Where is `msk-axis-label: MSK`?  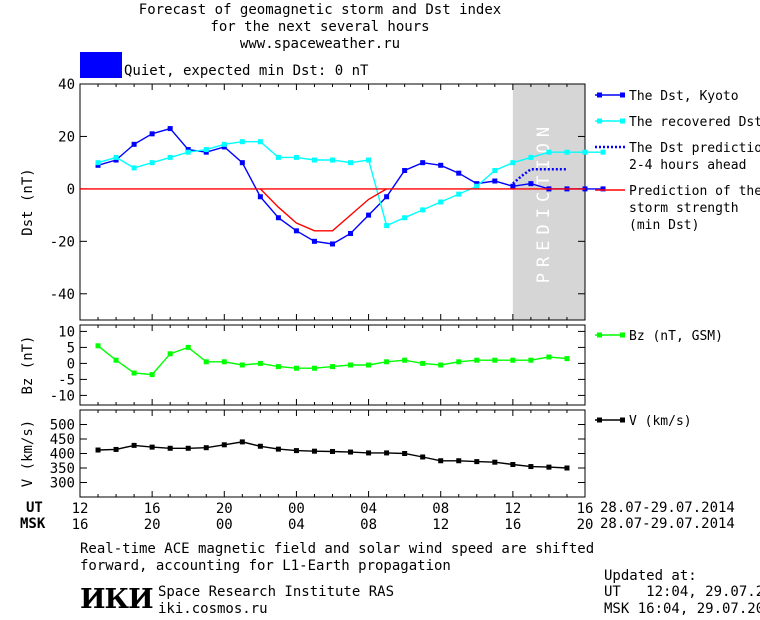 msk-axis-label: MSK is located at coordinates (33, 524).